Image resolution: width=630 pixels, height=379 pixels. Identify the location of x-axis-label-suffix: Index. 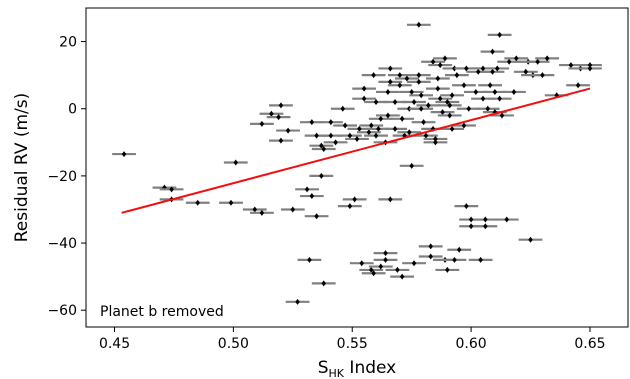
(370, 368).